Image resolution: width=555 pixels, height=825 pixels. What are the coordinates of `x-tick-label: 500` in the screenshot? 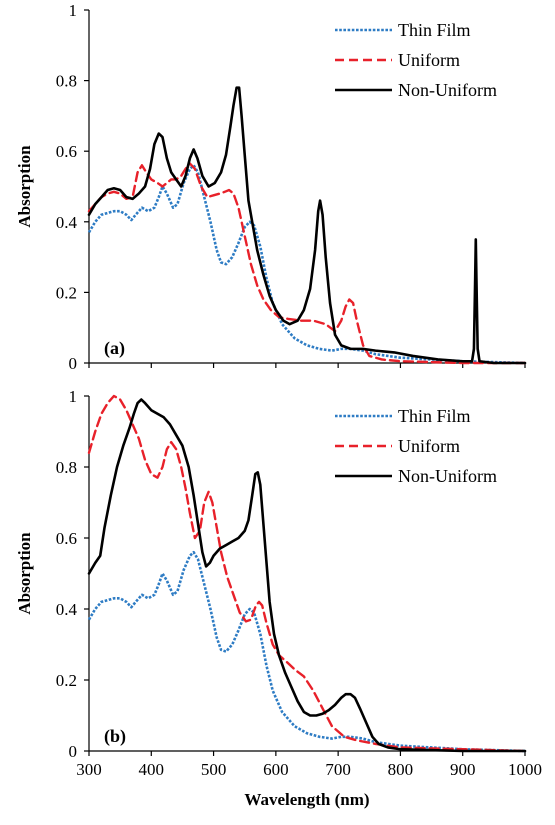 It's located at (214, 769).